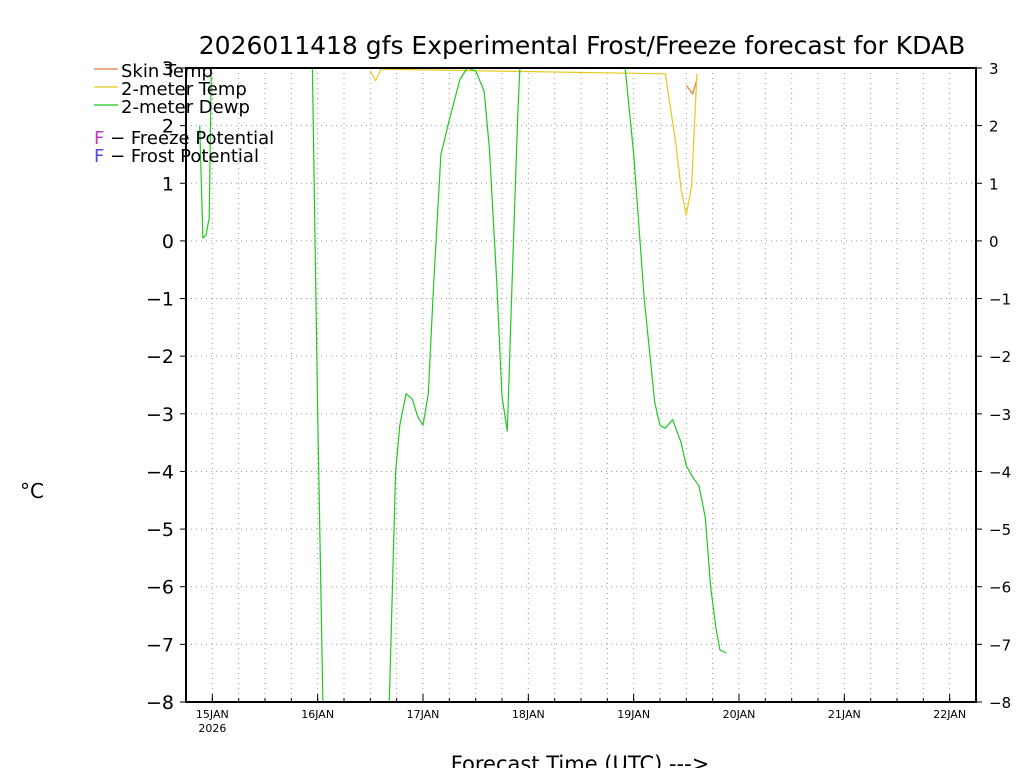 Image resolution: width=1024 pixels, height=768 pixels. Describe the element at coordinates (1000, 357) in the screenshot. I see `y-tick-label-right: −2` at that location.